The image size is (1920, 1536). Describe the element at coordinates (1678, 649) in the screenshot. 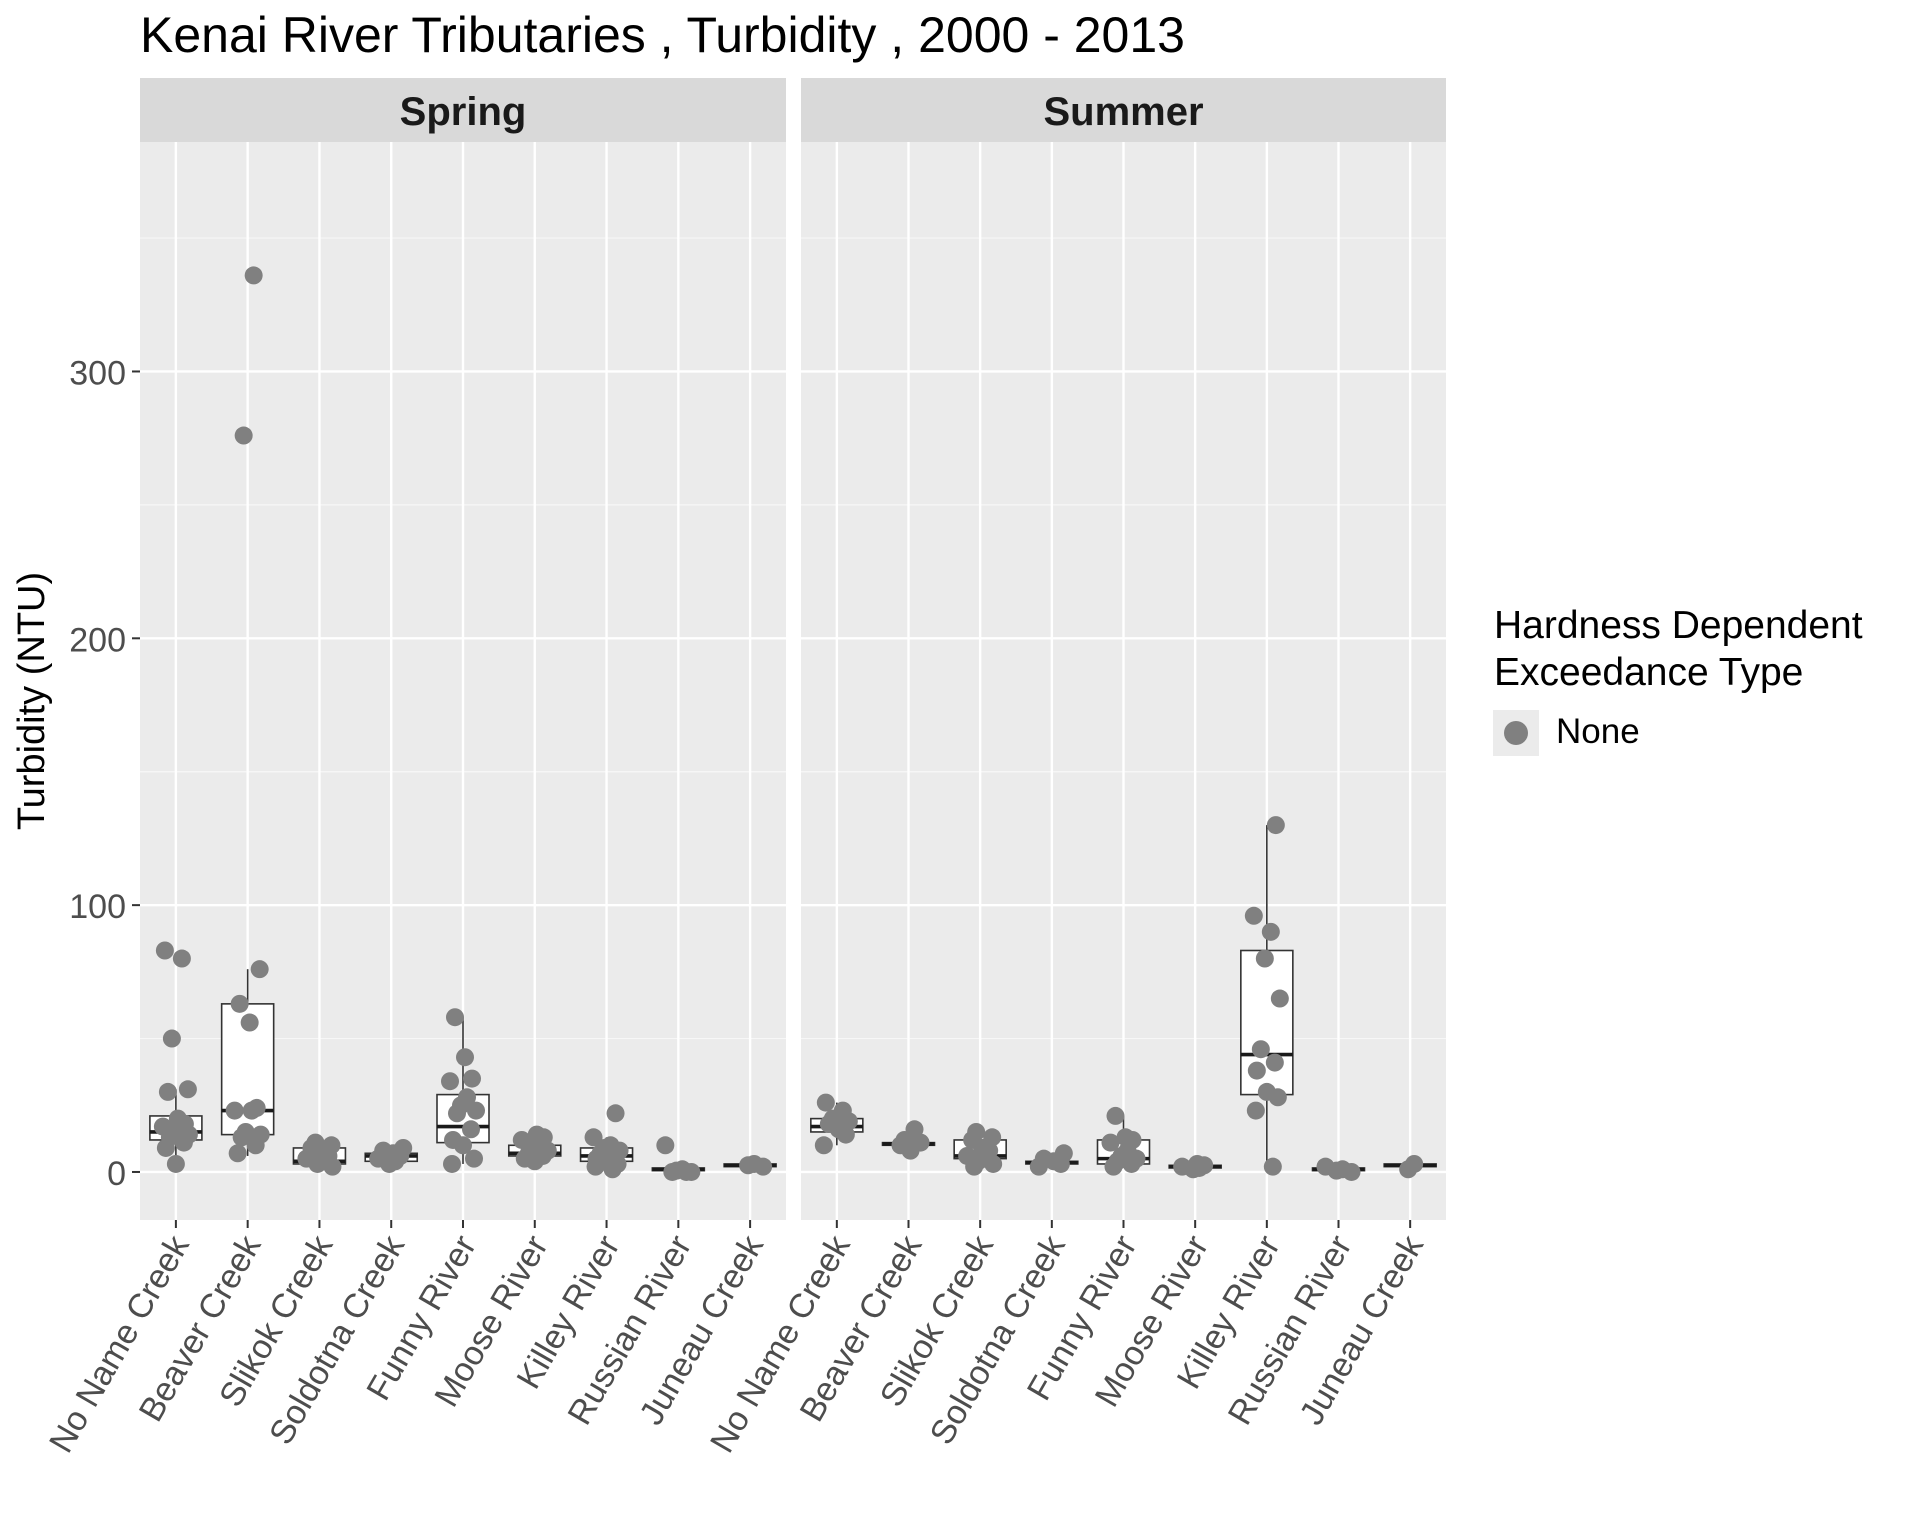

I see `legend-title: Hardness Dependent Exceedance Type` at that location.